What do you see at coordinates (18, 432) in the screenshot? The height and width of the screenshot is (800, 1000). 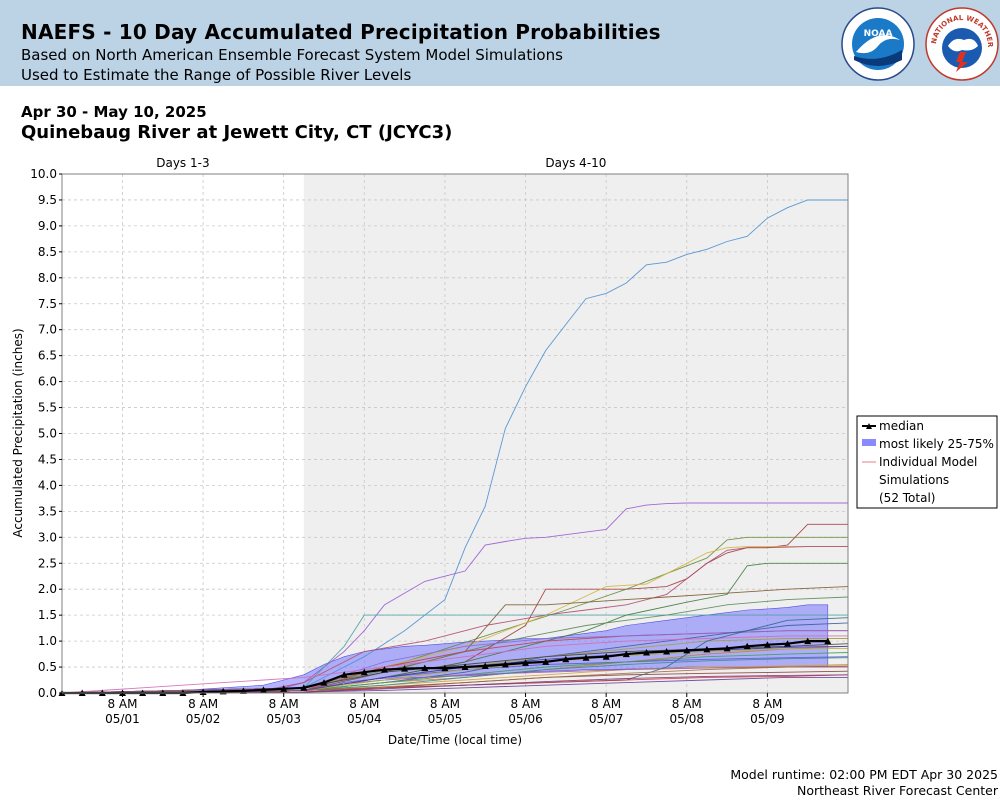 I see `y-axis-label: Accumulated Precipitation (inches)` at bounding box center [18, 432].